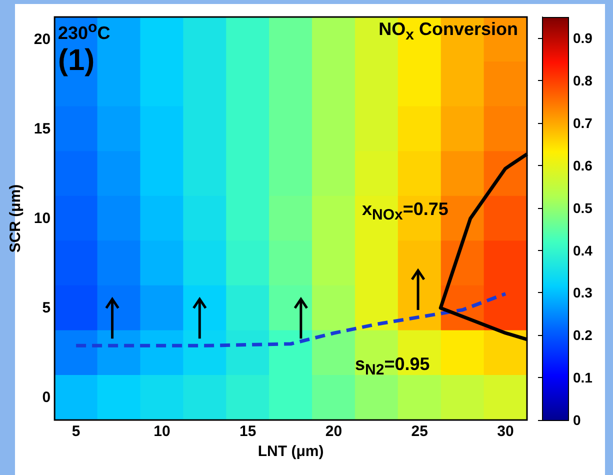 The image size is (613, 475). Describe the element at coordinates (577, 420) in the screenshot. I see `color-bar-label: 0` at that location.